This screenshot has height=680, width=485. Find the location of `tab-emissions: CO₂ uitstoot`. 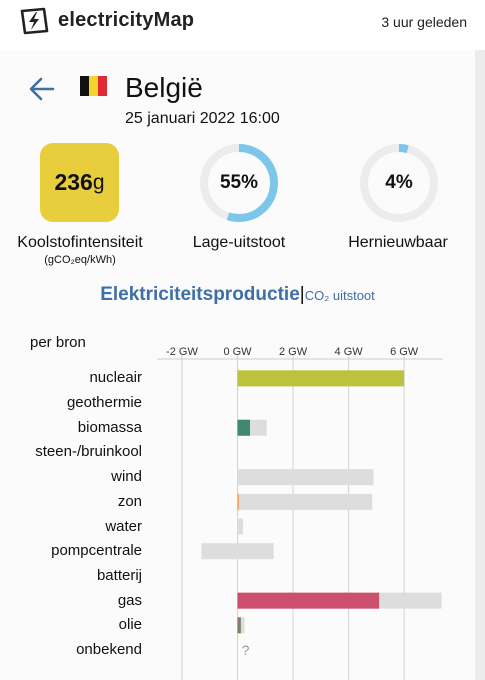

tab-emissions: CO₂ uitstoot is located at coordinates (339, 295).